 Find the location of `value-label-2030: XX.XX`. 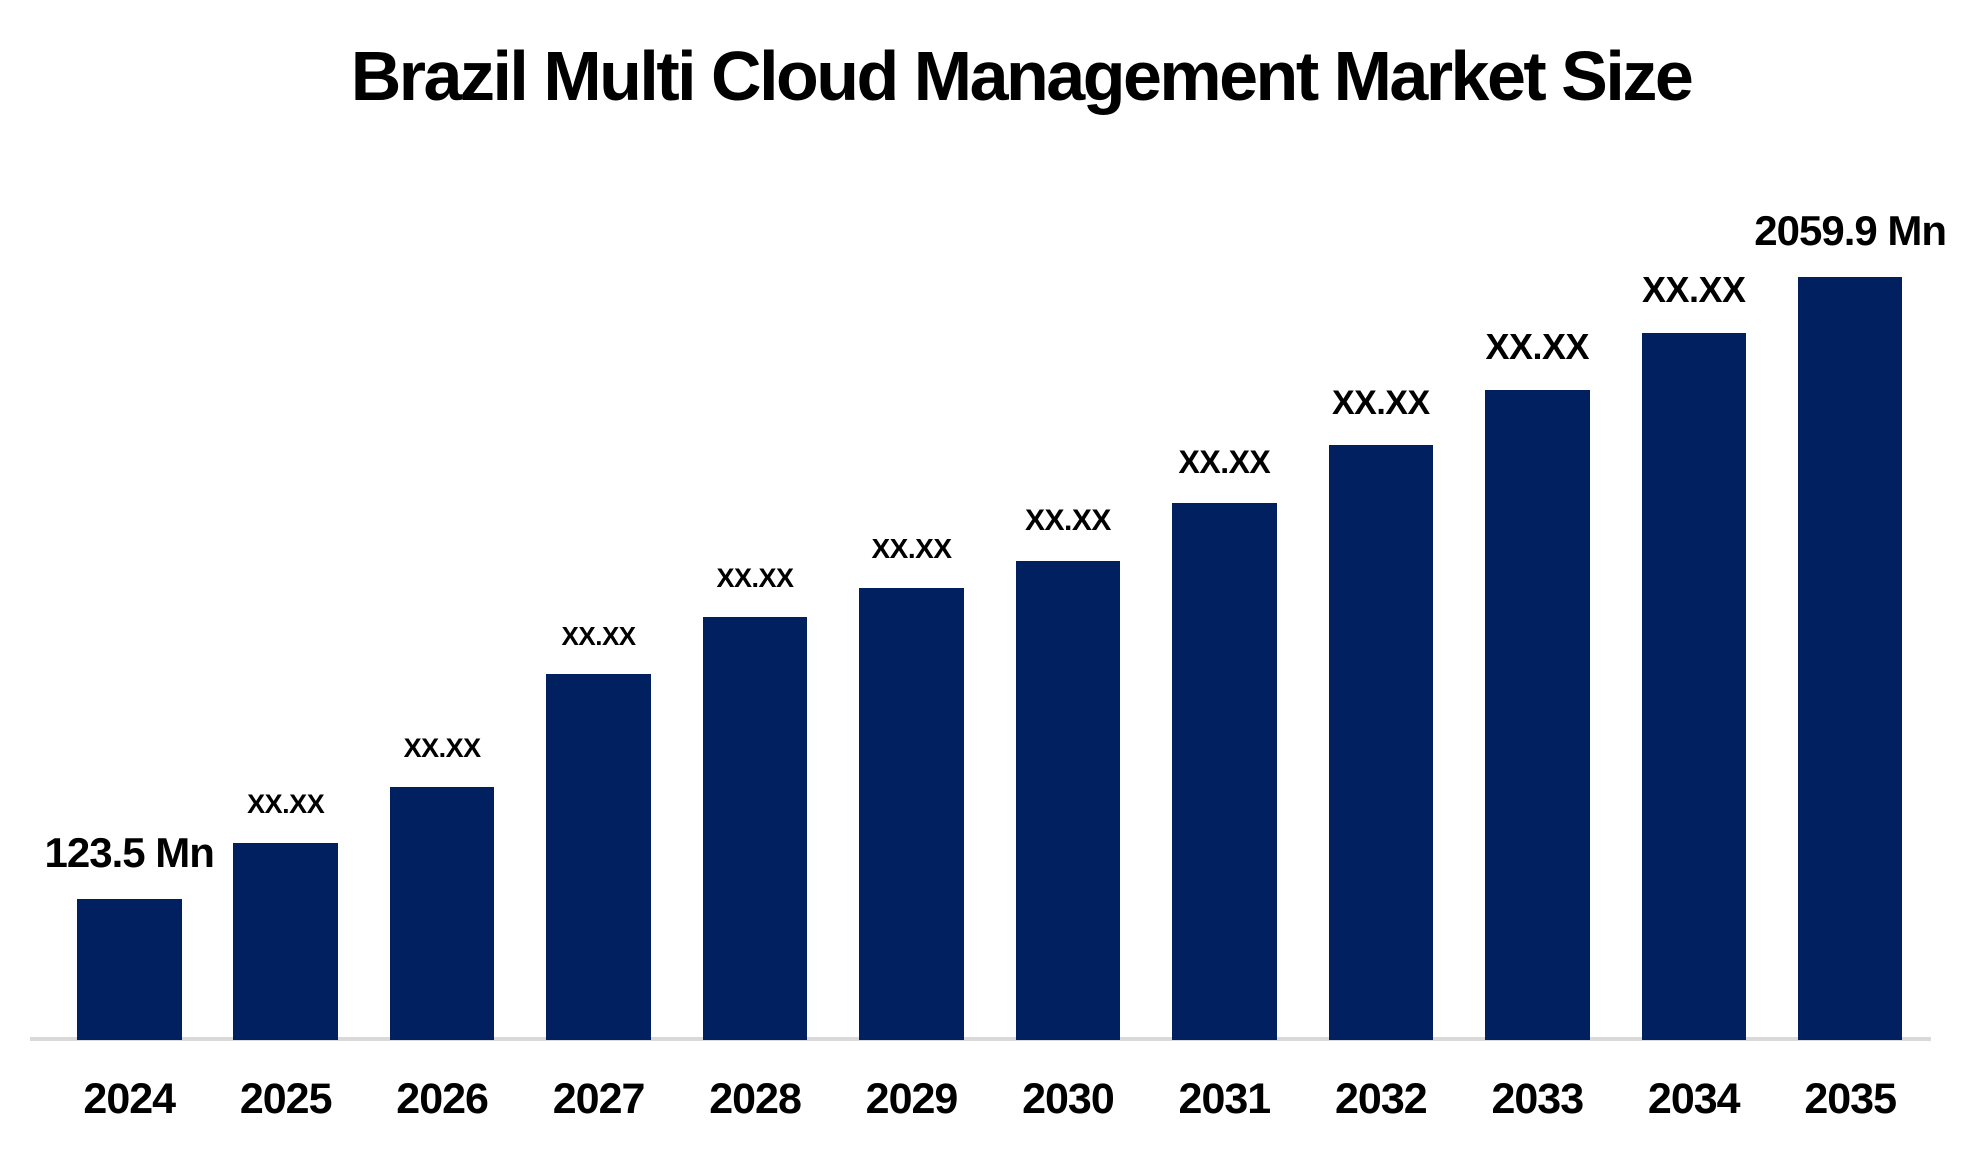

value-label-2030: XX.XX is located at coordinates (1068, 520).